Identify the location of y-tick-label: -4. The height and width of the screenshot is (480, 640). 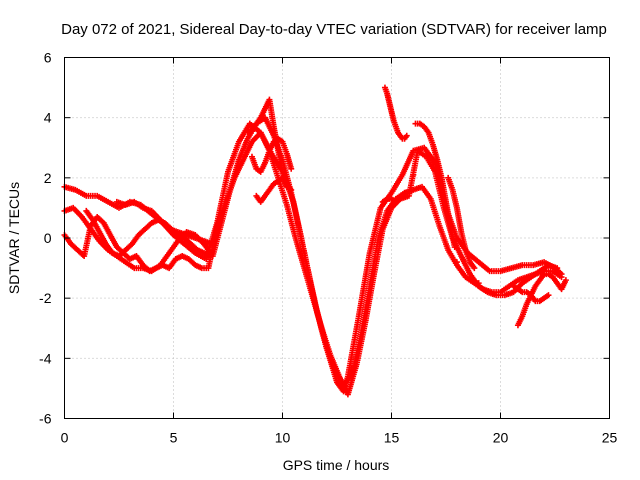
(45, 358).